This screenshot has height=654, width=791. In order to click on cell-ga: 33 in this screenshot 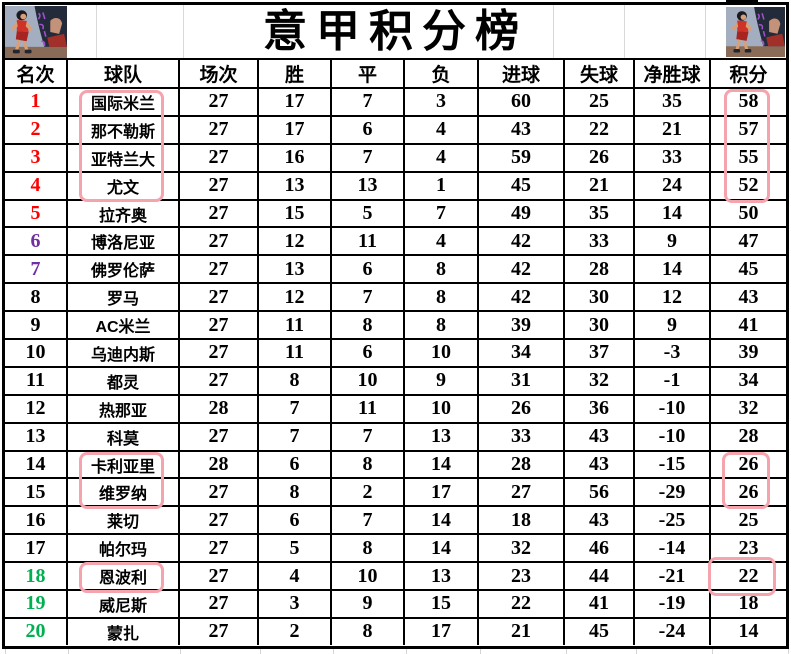, I will do `click(599, 241)`.